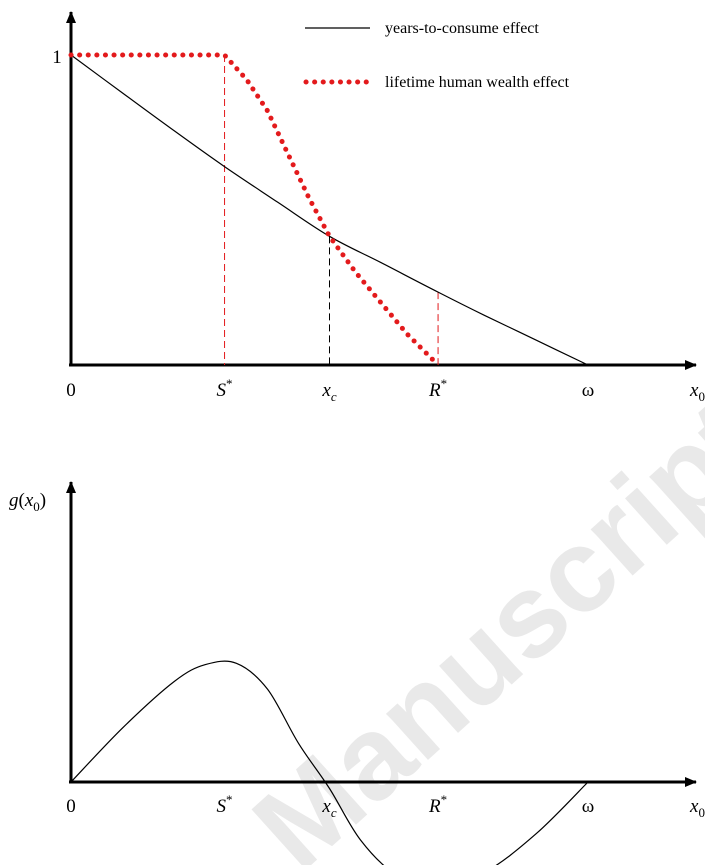 The width and height of the screenshot is (705, 865). What do you see at coordinates (697, 808) in the screenshot?
I see `bottom-x-tick-5: x0` at bounding box center [697, 808].